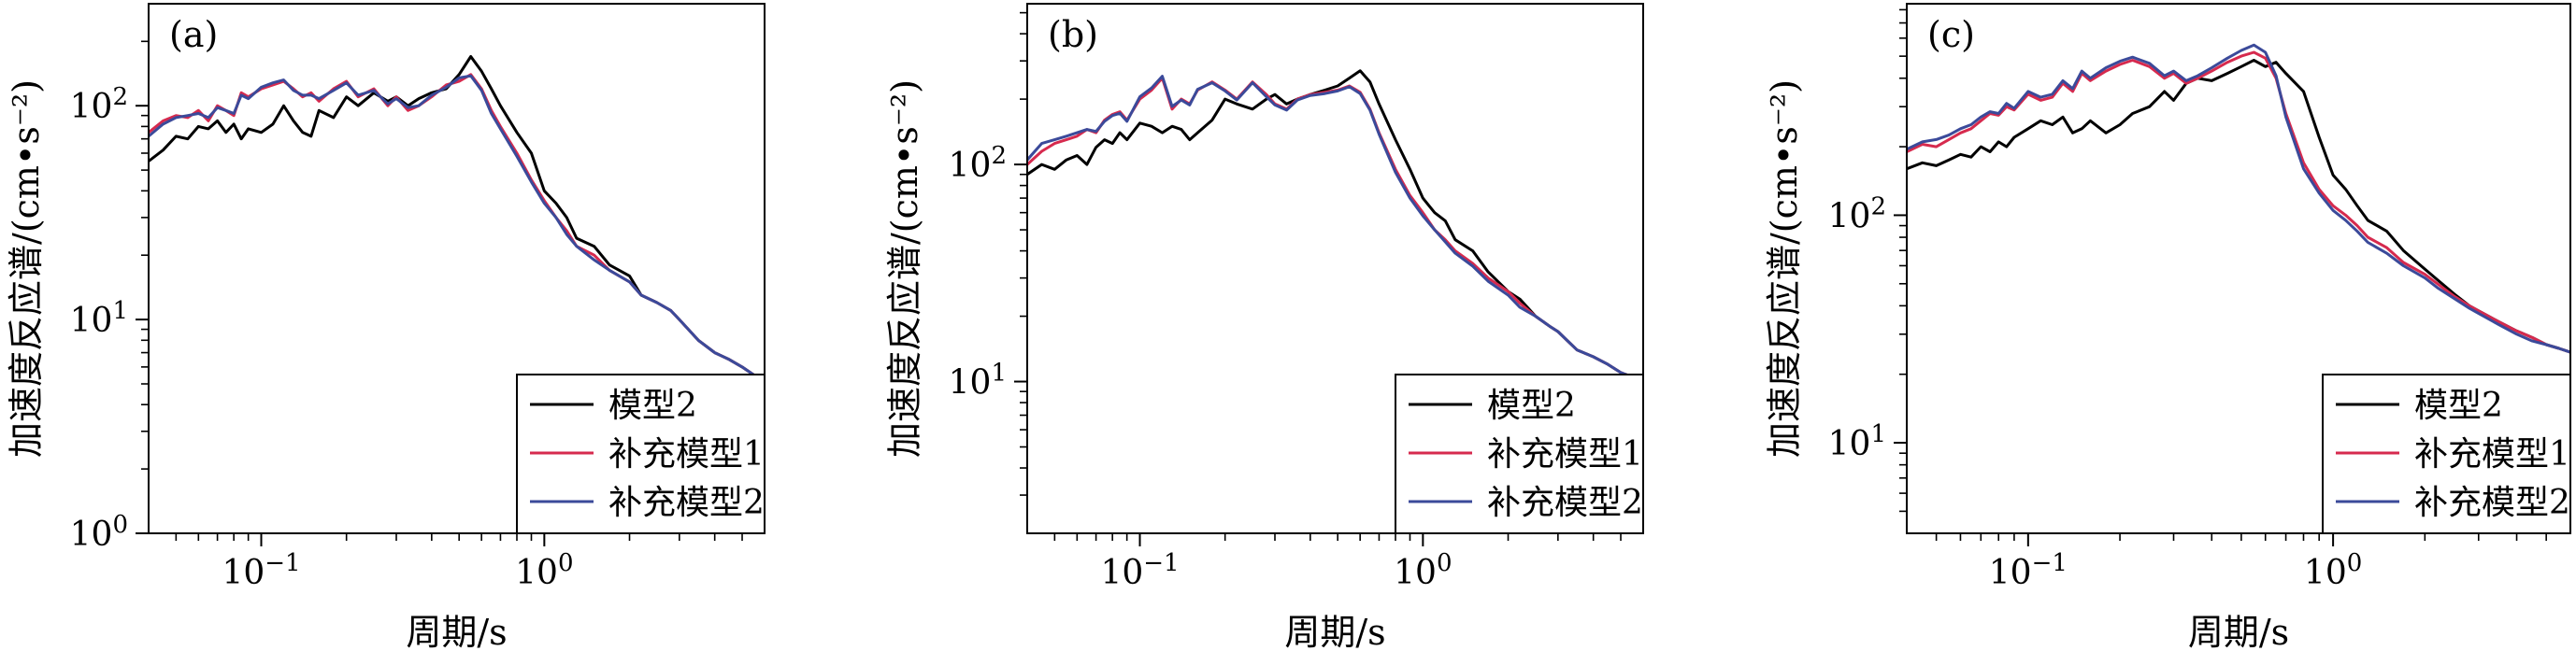 This screenshot has height=651, width=2576. I want to click on panel-label: (b), so click(1073, 34).